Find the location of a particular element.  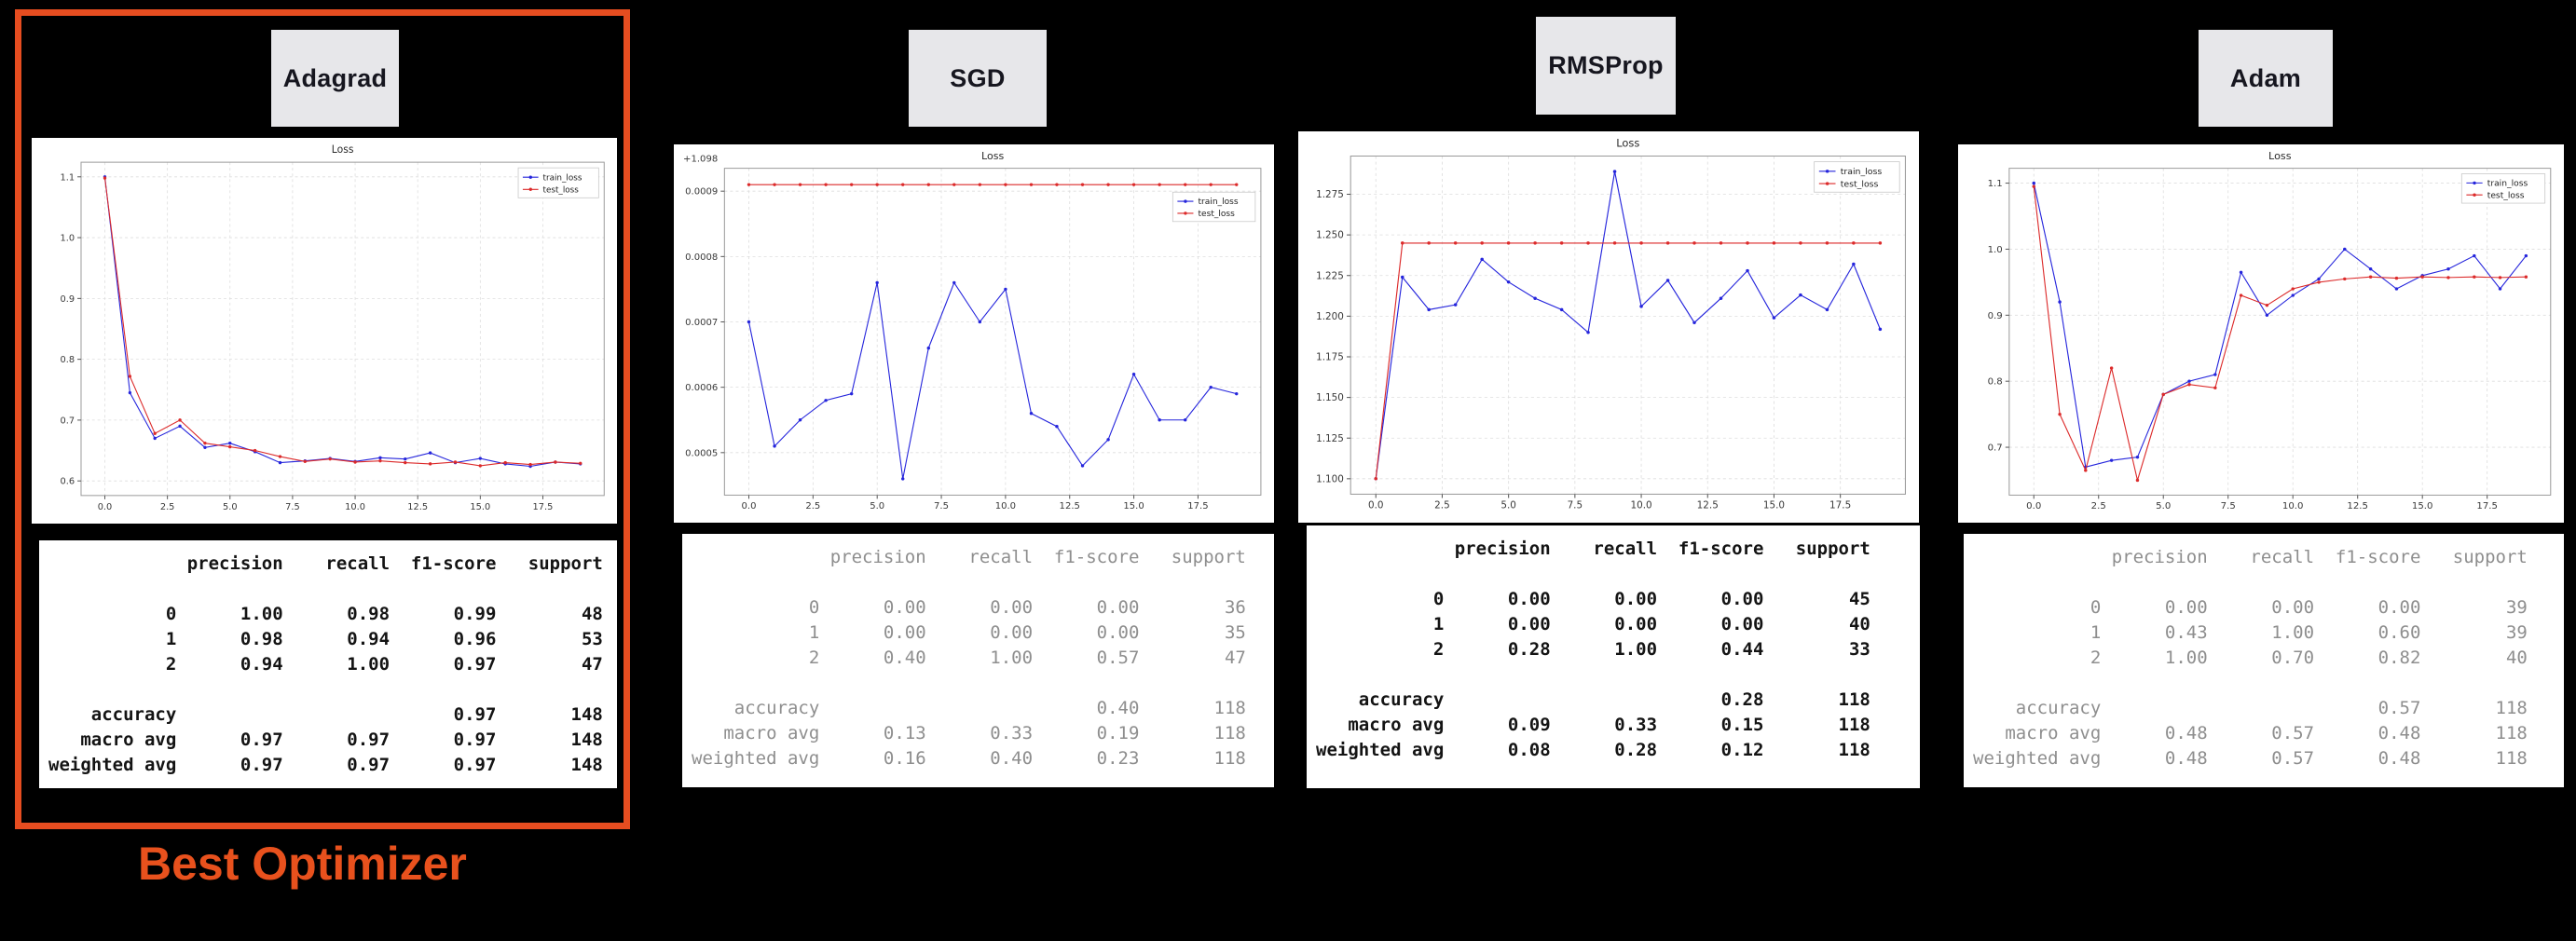

series-line-test_loss is located at coordinates (2280, 334).